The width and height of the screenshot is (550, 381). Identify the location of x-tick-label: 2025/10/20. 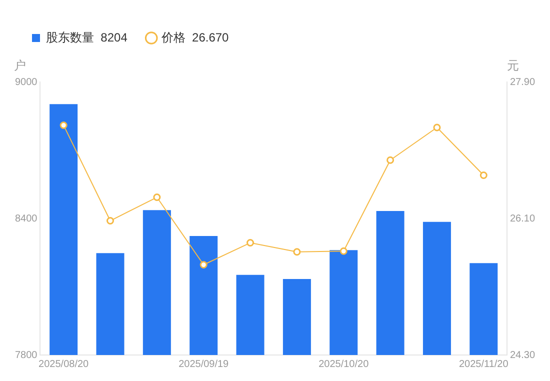
(344, 364).